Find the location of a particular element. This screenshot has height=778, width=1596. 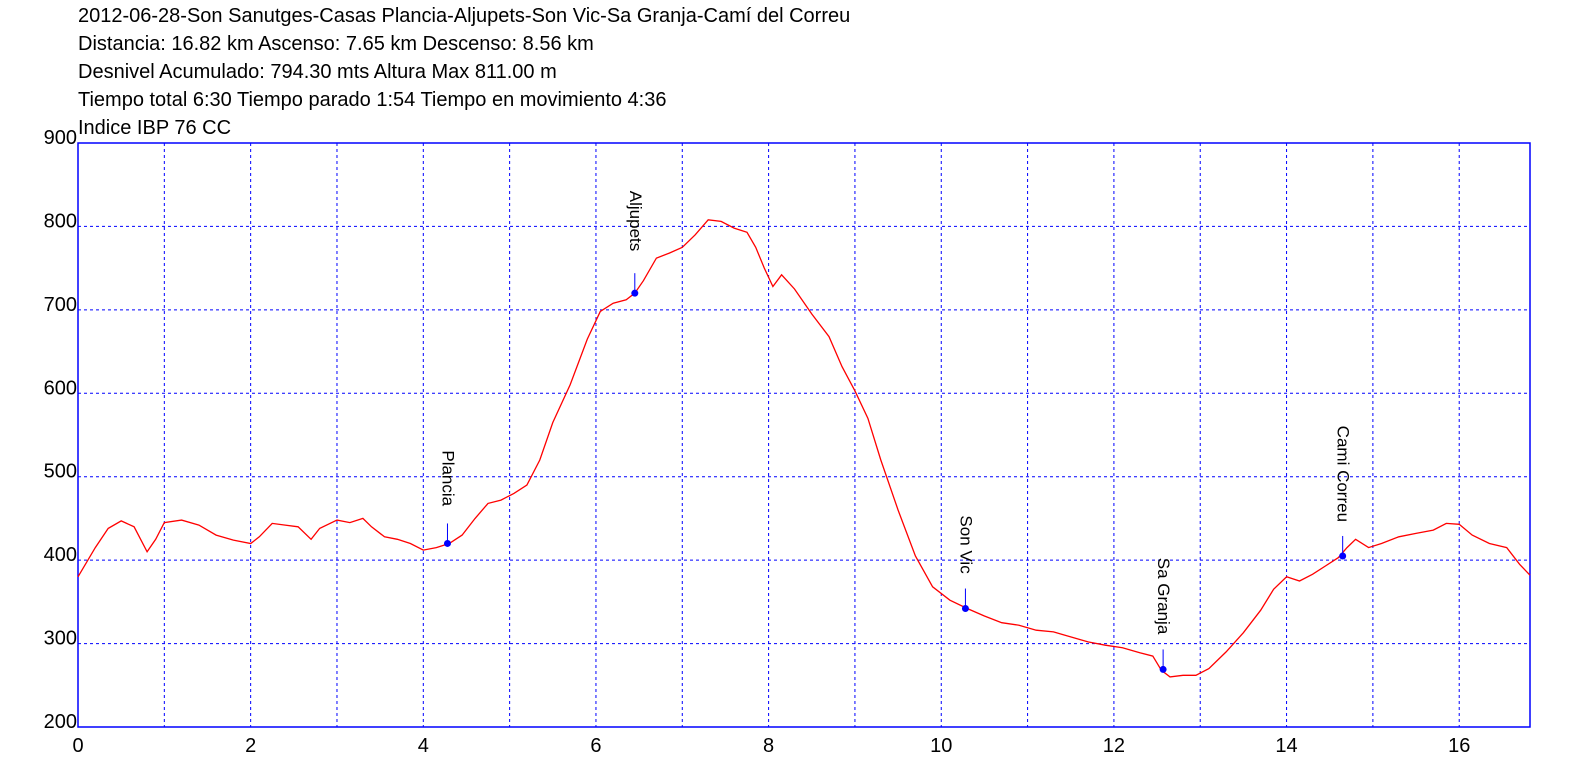

x-tick-label: 6 is located at coordinates (595, 746).